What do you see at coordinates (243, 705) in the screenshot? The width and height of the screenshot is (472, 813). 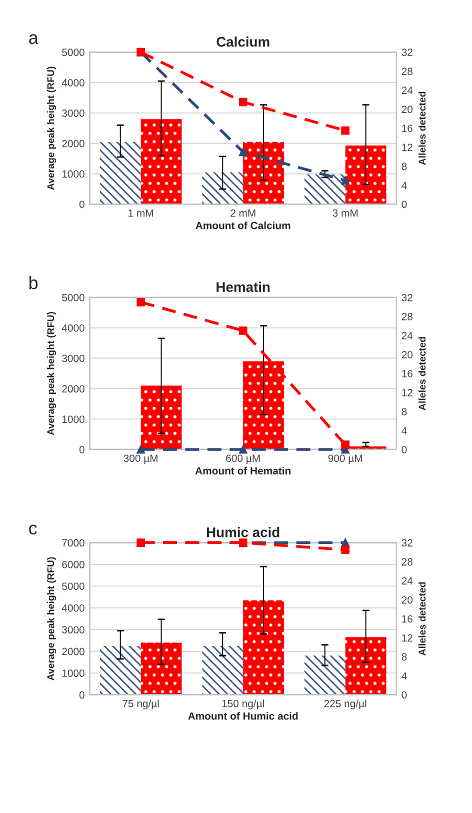 I see `x-tick-label: 150 ng/µl` at bounding box center [243, 705].